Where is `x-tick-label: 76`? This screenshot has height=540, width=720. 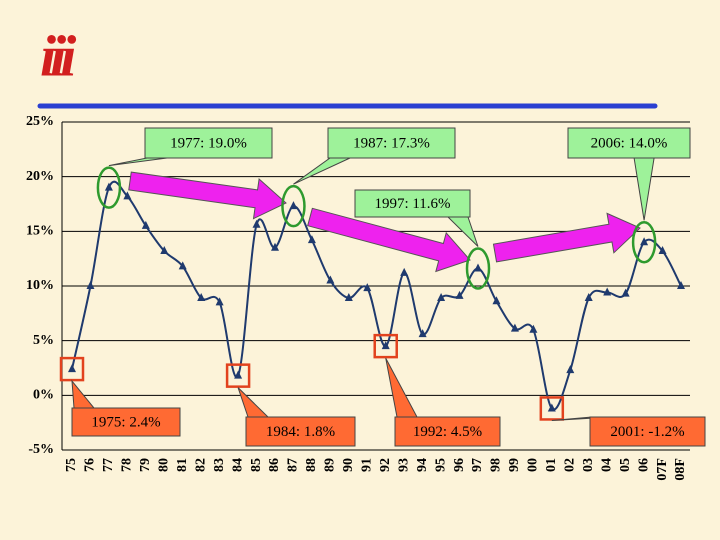 x-tick-label: 76 is located at coordinates (90, 465).